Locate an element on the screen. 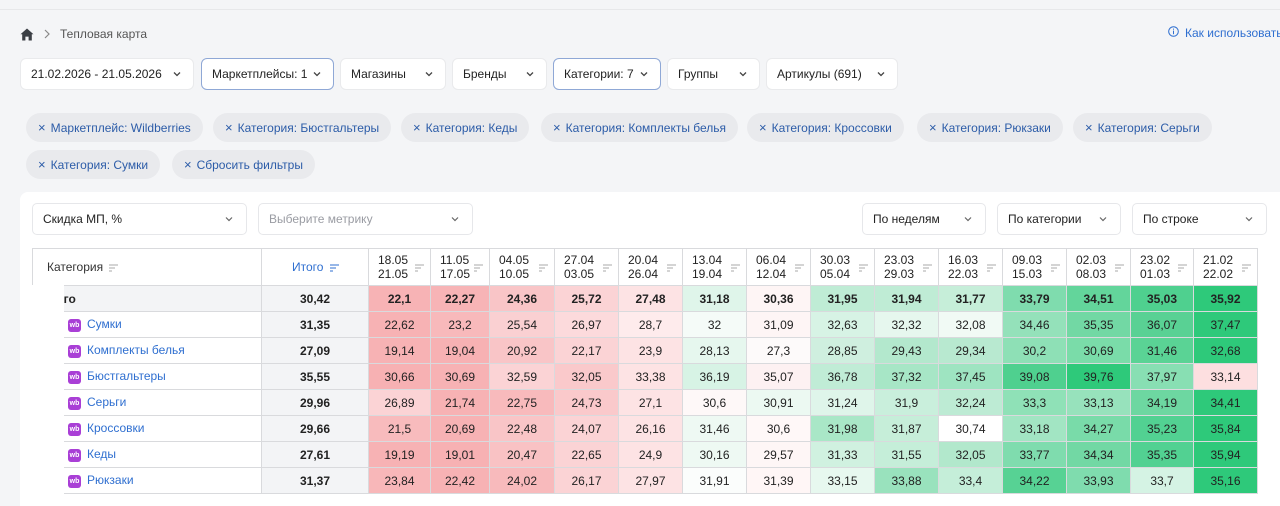 The width and height of the screenshot is (1280, 506). week-column-header: 20.04 26.04 is located at coordinates (650, 267).